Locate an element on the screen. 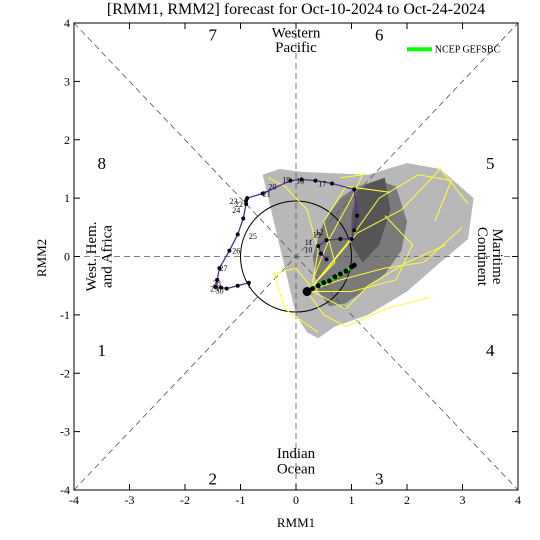  x-tick-label: -4 is located at coordinates (74, 500).